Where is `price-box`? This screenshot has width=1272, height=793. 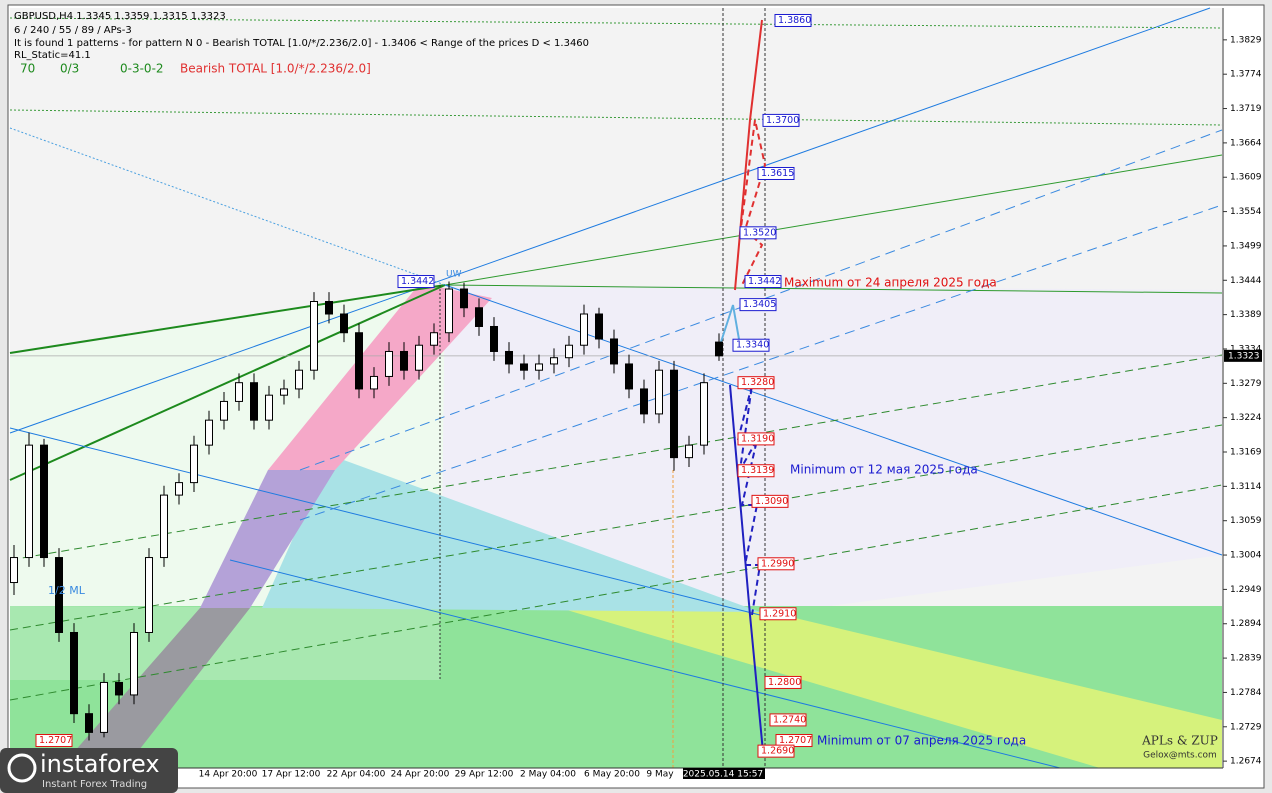
price-box is located at coordinates (1243, 355).